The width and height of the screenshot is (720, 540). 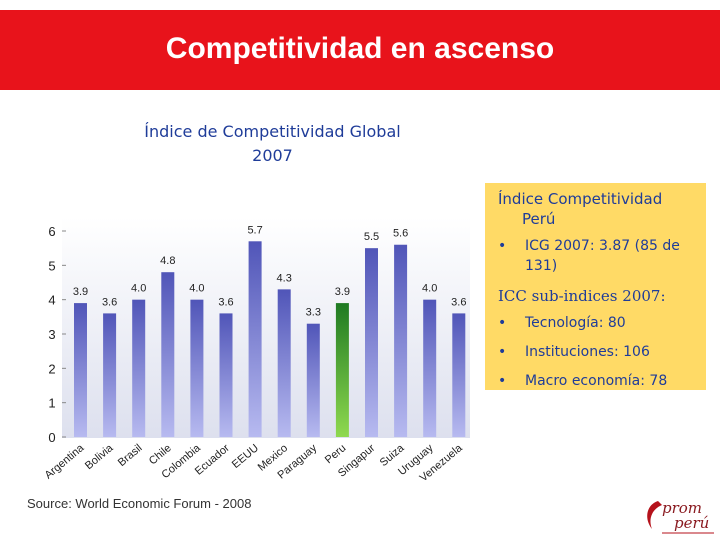 I want to click on source-note: Source: World Economic Forum - 2008, so click(x=139, y=503).